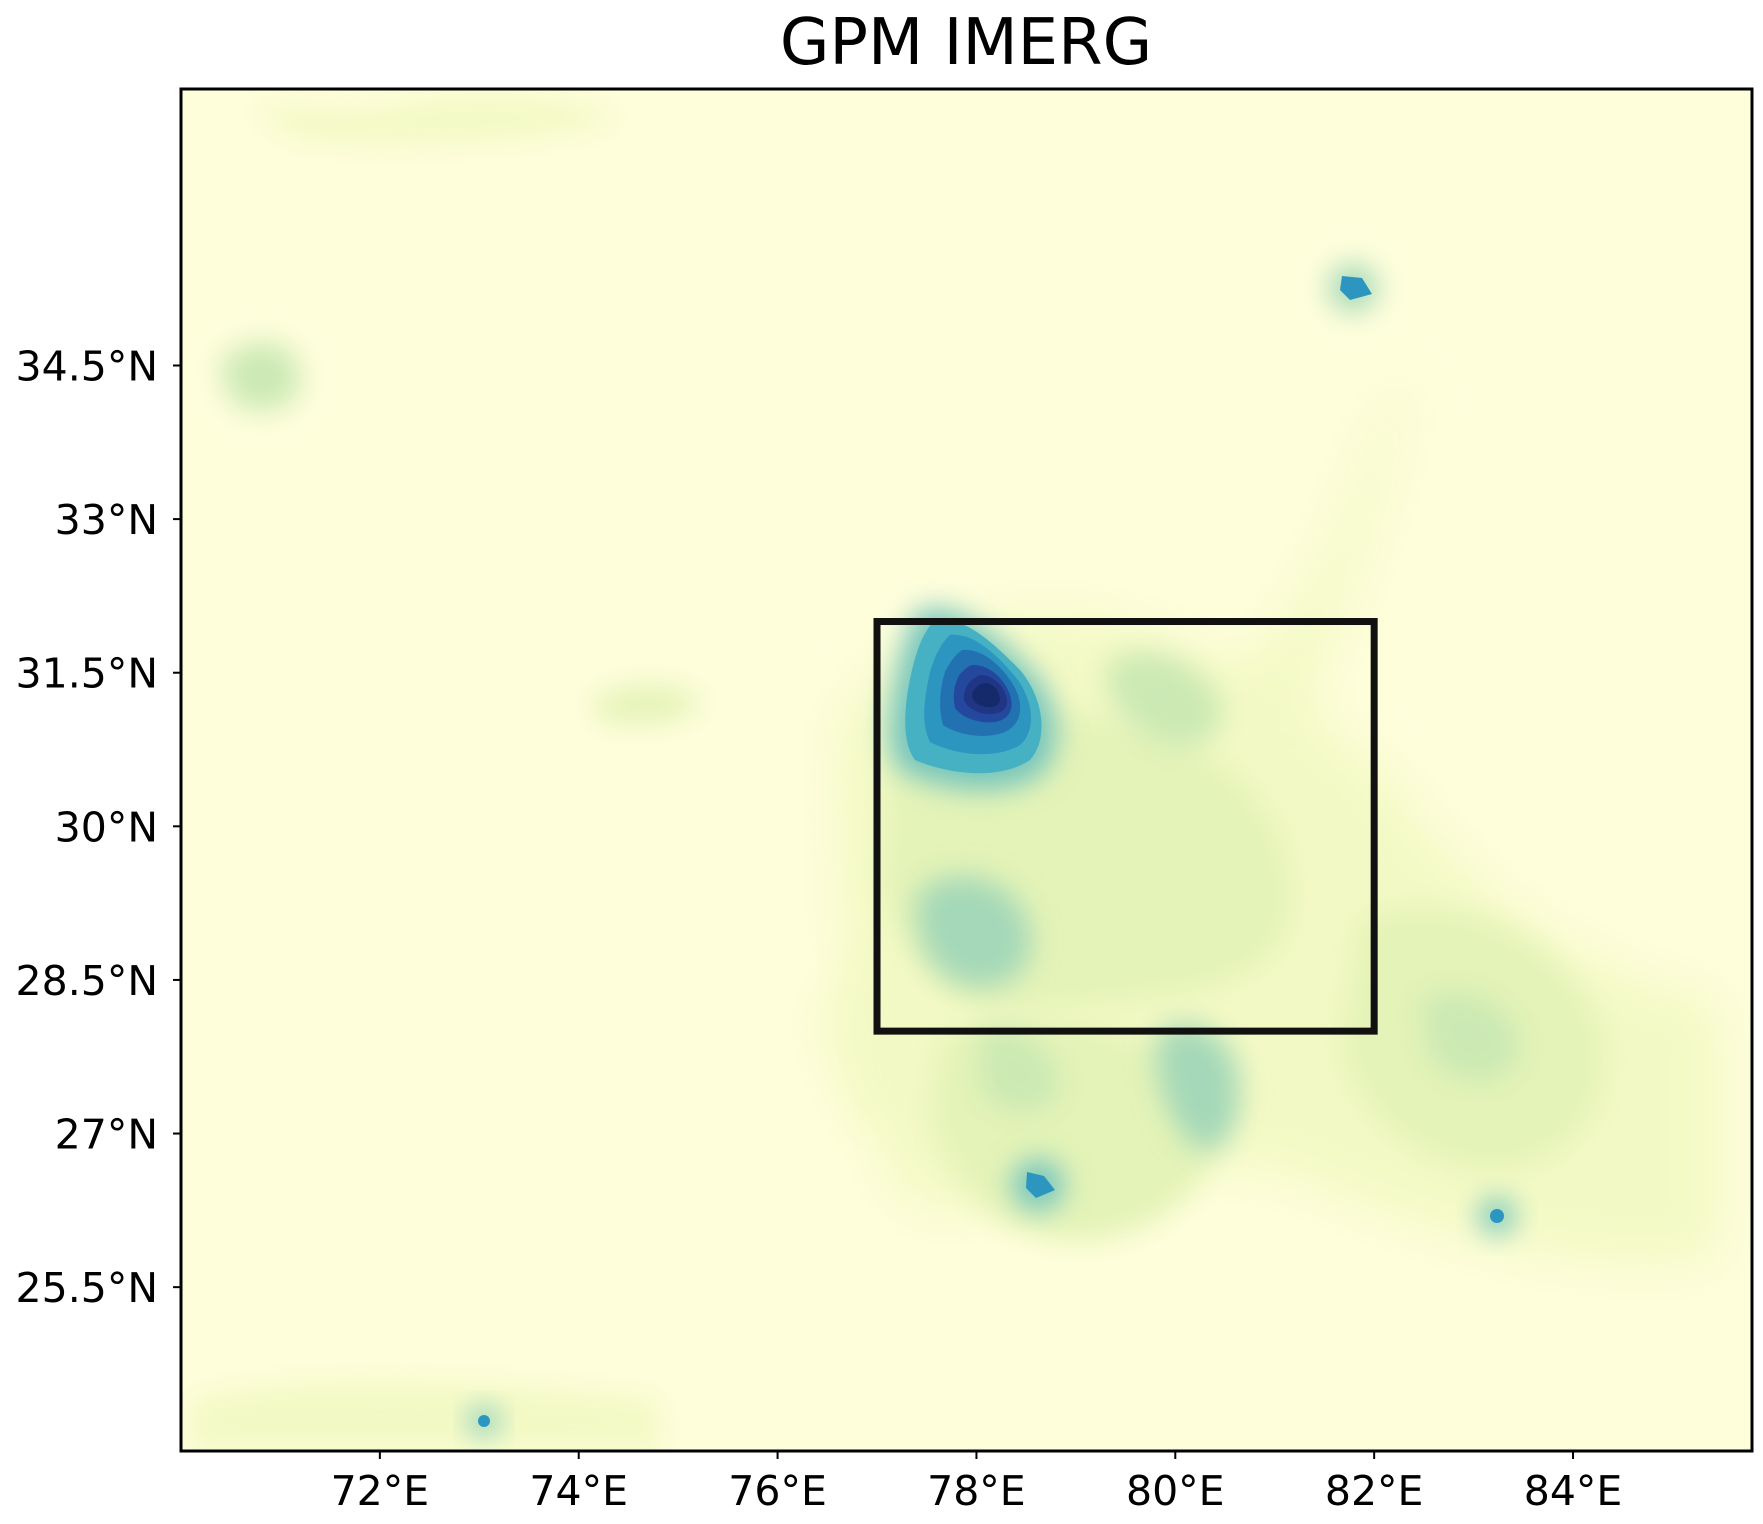 Image resolution: width=1763 pixels, height=1524 pixels. What do you see at coordinates (1374, 1491) in the screenshot?
I see `x-tick-label: 82°E` at bounding box center [1374, 1491].